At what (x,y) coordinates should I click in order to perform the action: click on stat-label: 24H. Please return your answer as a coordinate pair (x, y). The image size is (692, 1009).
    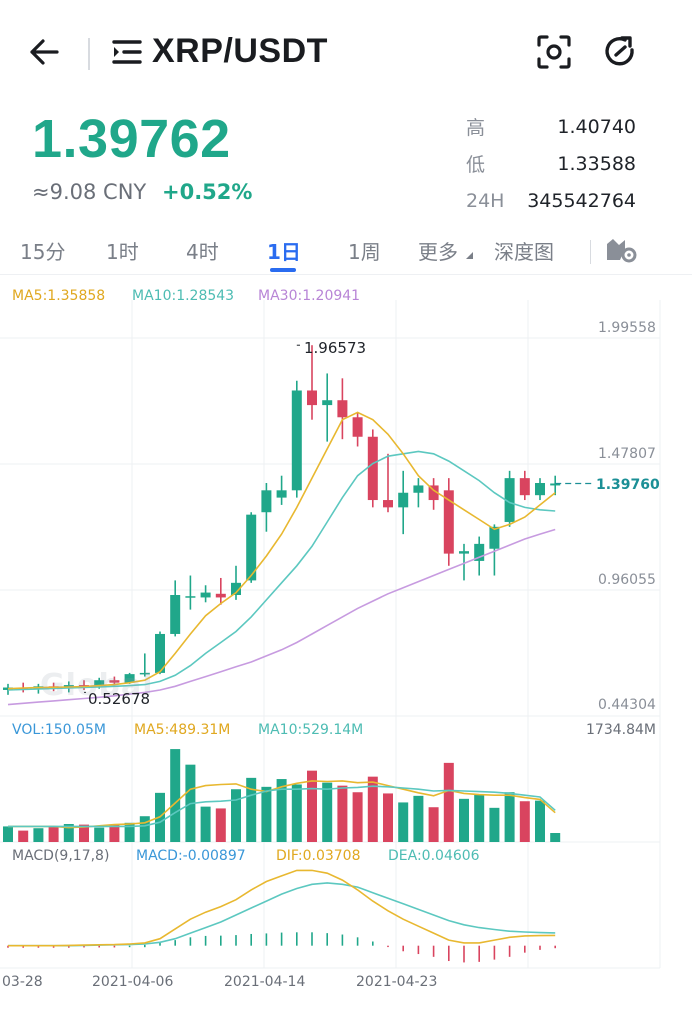
    Looking at the image, I should click on (485, 200).